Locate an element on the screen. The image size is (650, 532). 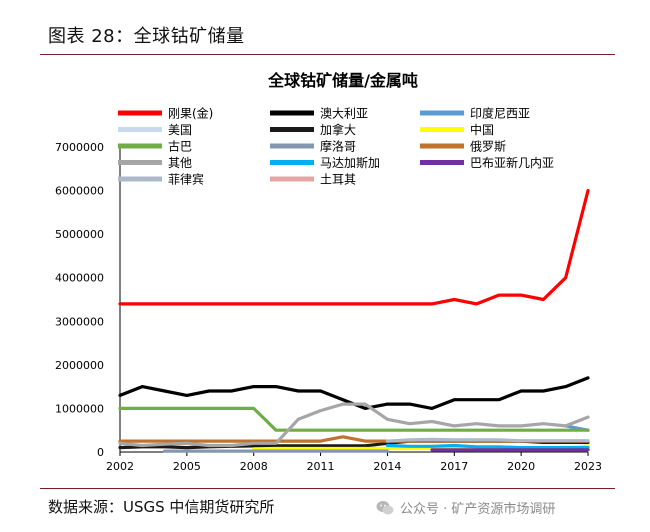
legend-label: 其他 is located at coordinates (180, 163).